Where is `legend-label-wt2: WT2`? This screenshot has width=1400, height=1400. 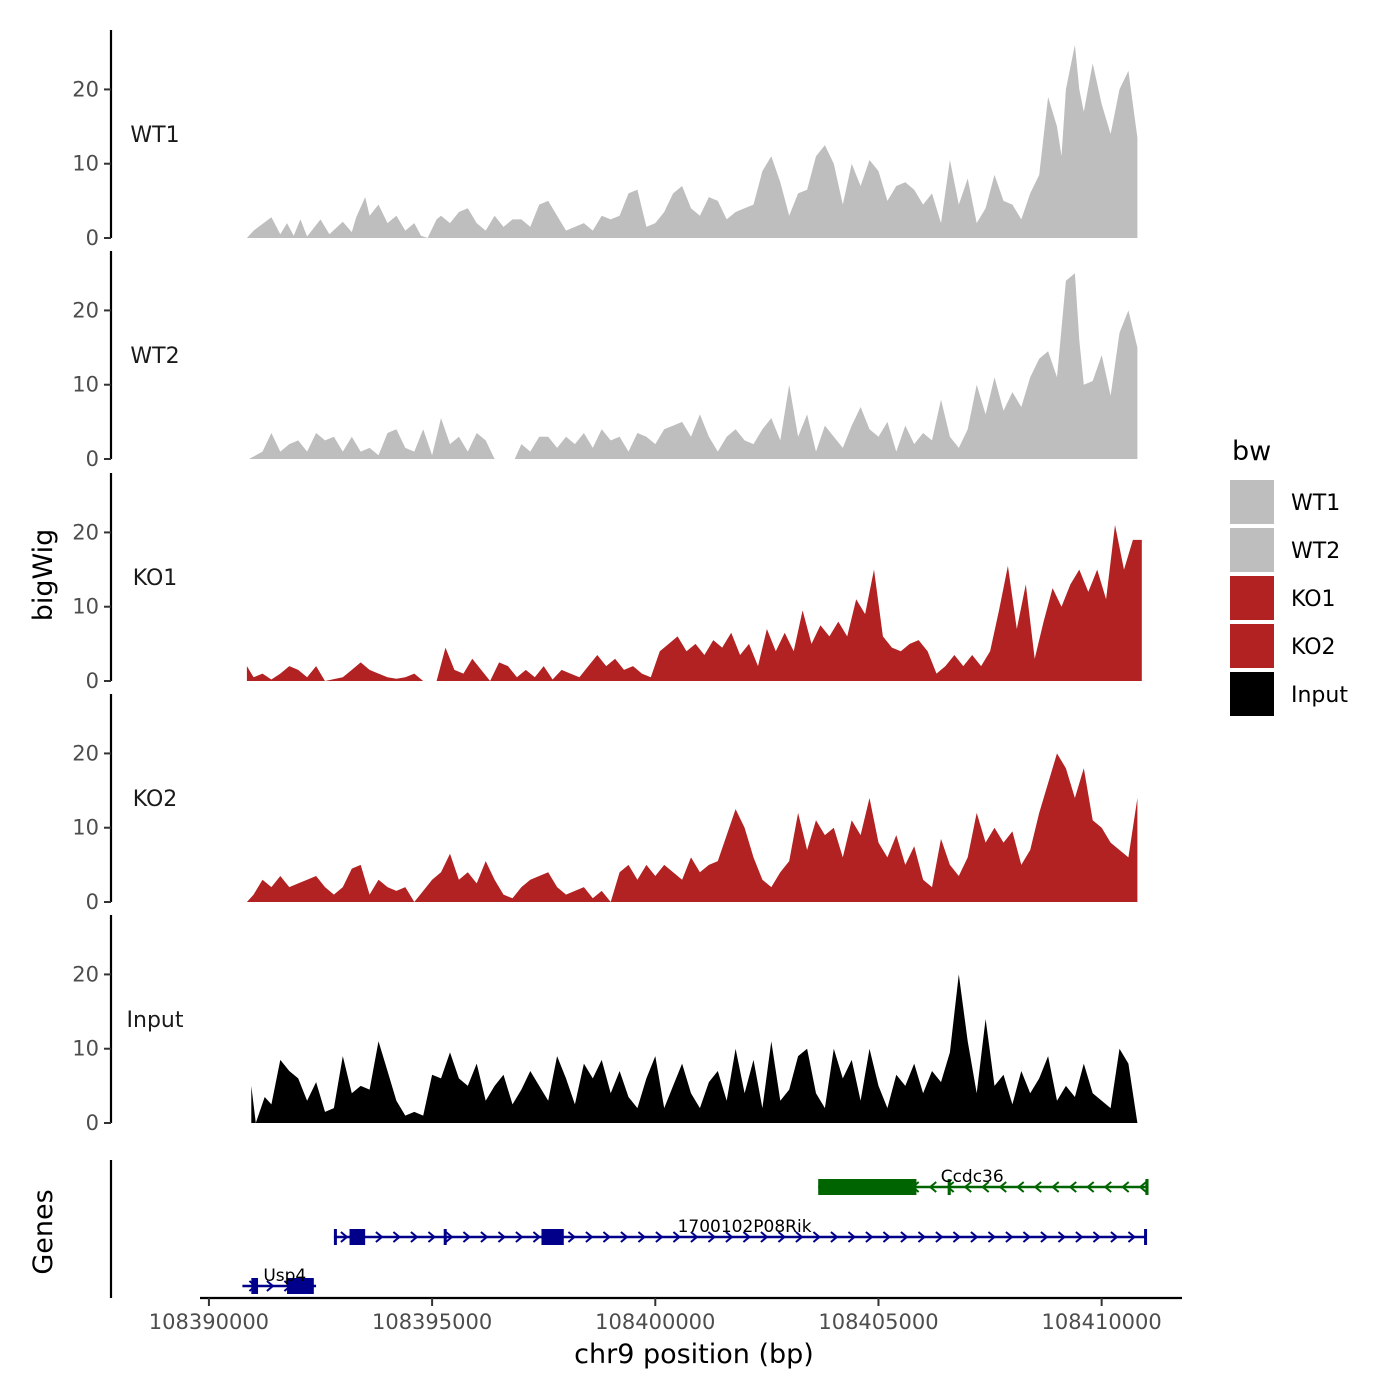
legend-label-wt2: WT2 is located at coordinates (1315, 551).